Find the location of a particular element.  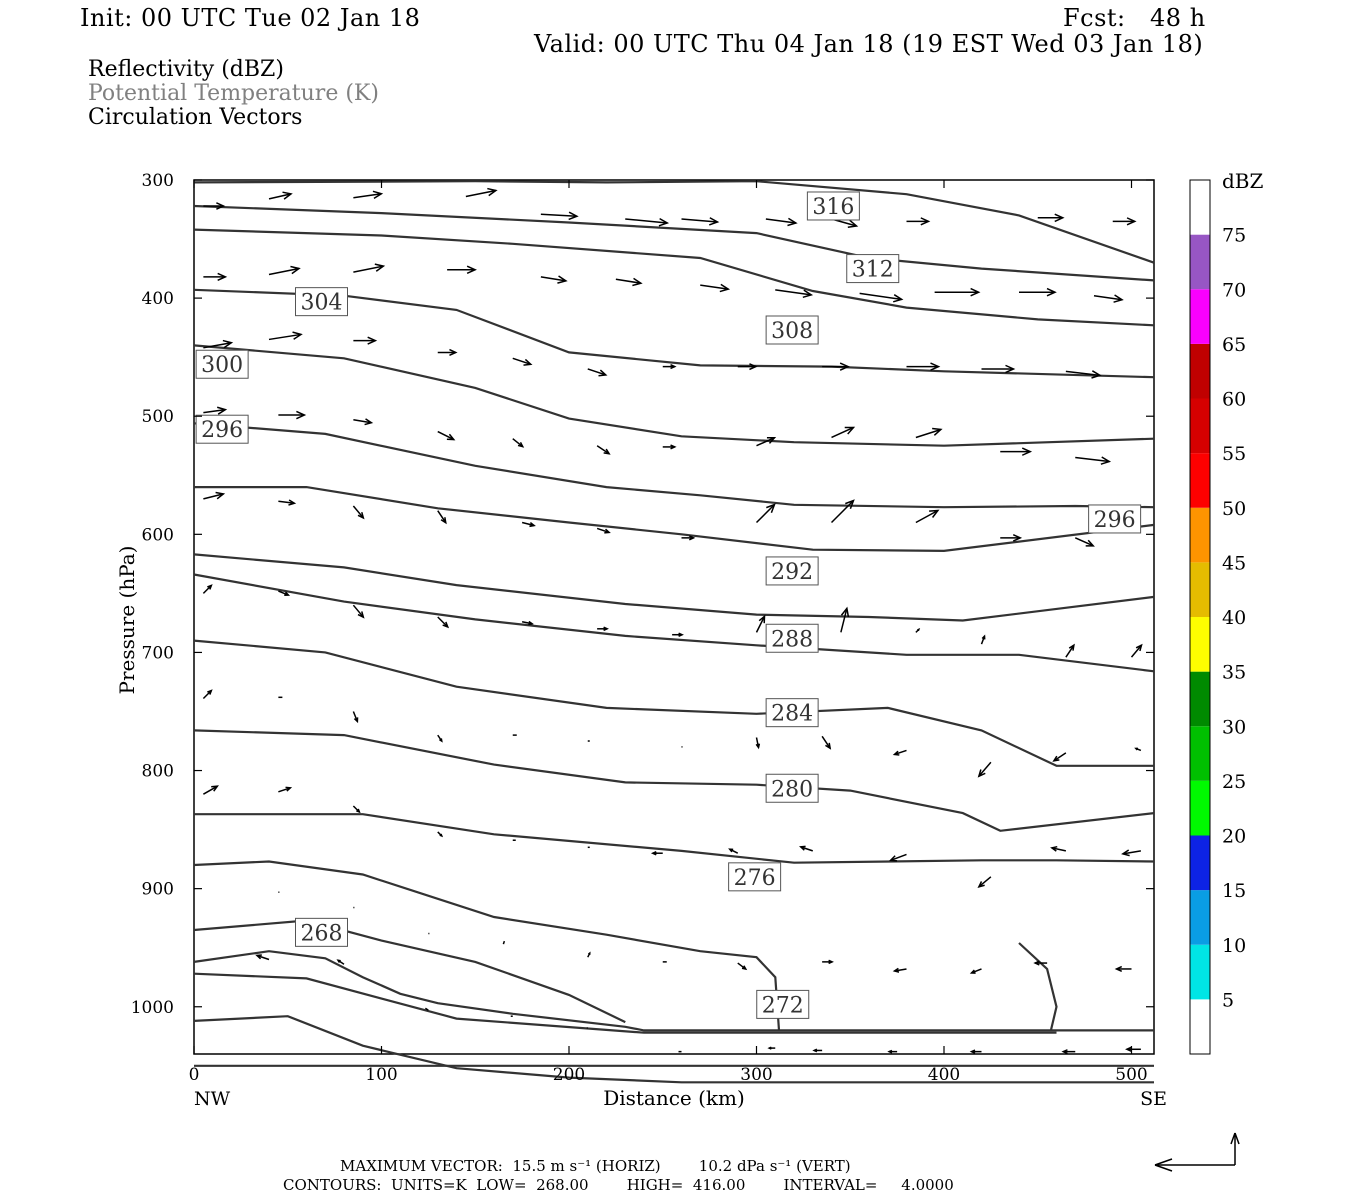

colorbar-level-label: 15 is located at coordinates (1234, 891).